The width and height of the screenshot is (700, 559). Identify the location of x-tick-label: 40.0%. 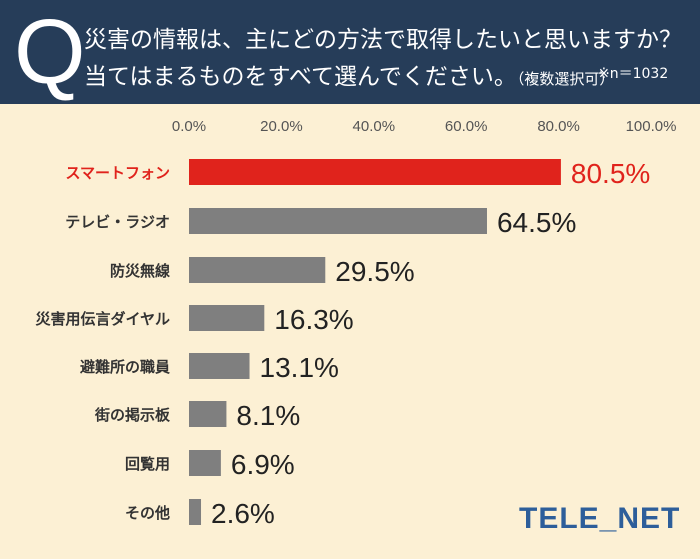
(374, 126).